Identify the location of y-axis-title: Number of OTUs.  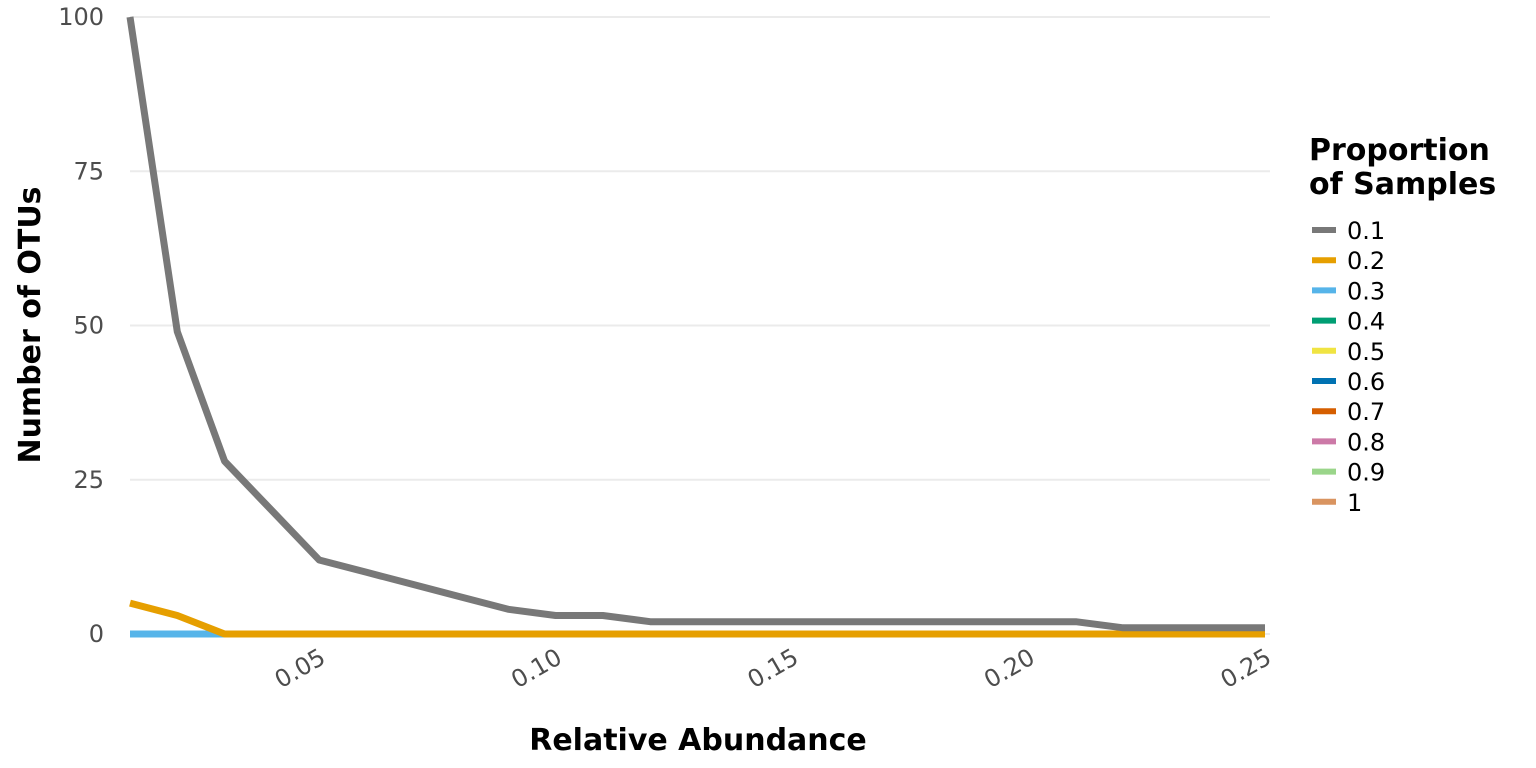
(30, 324).